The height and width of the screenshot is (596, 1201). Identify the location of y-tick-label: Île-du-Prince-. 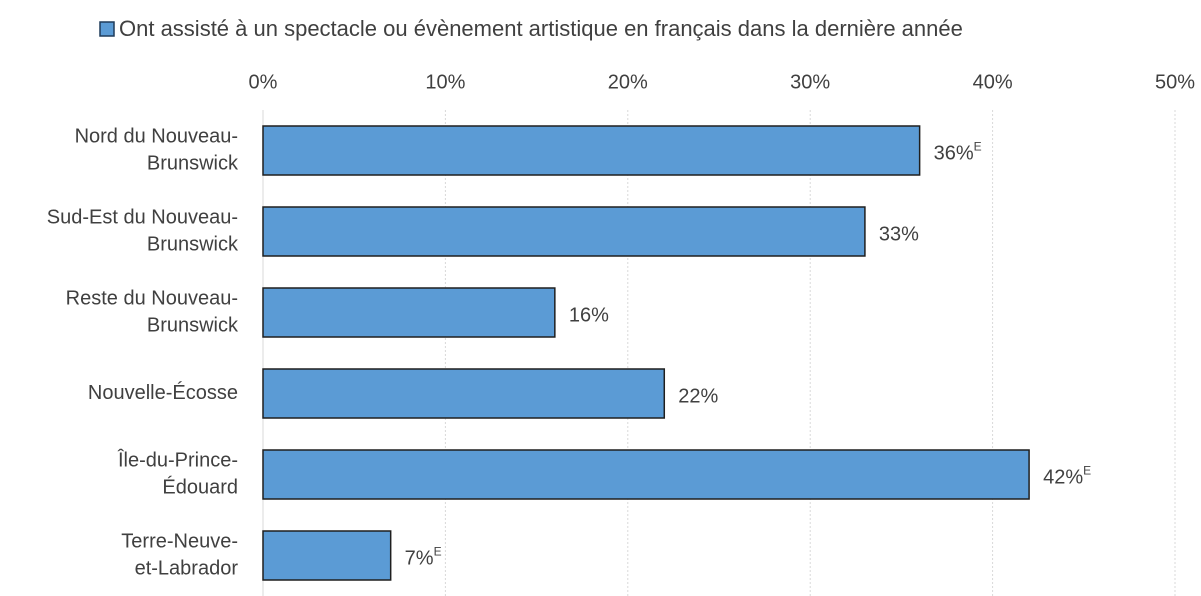
(177, 459).